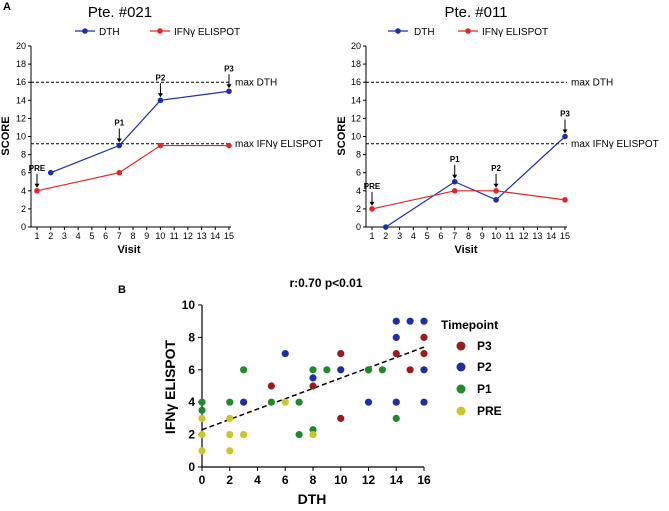 The width and height of the screenshot is (669, 511). What do you see at coordinates (469, 325) in the screenshot?
I see `legend-title: Timepoint` at bounding box center [469, 325].